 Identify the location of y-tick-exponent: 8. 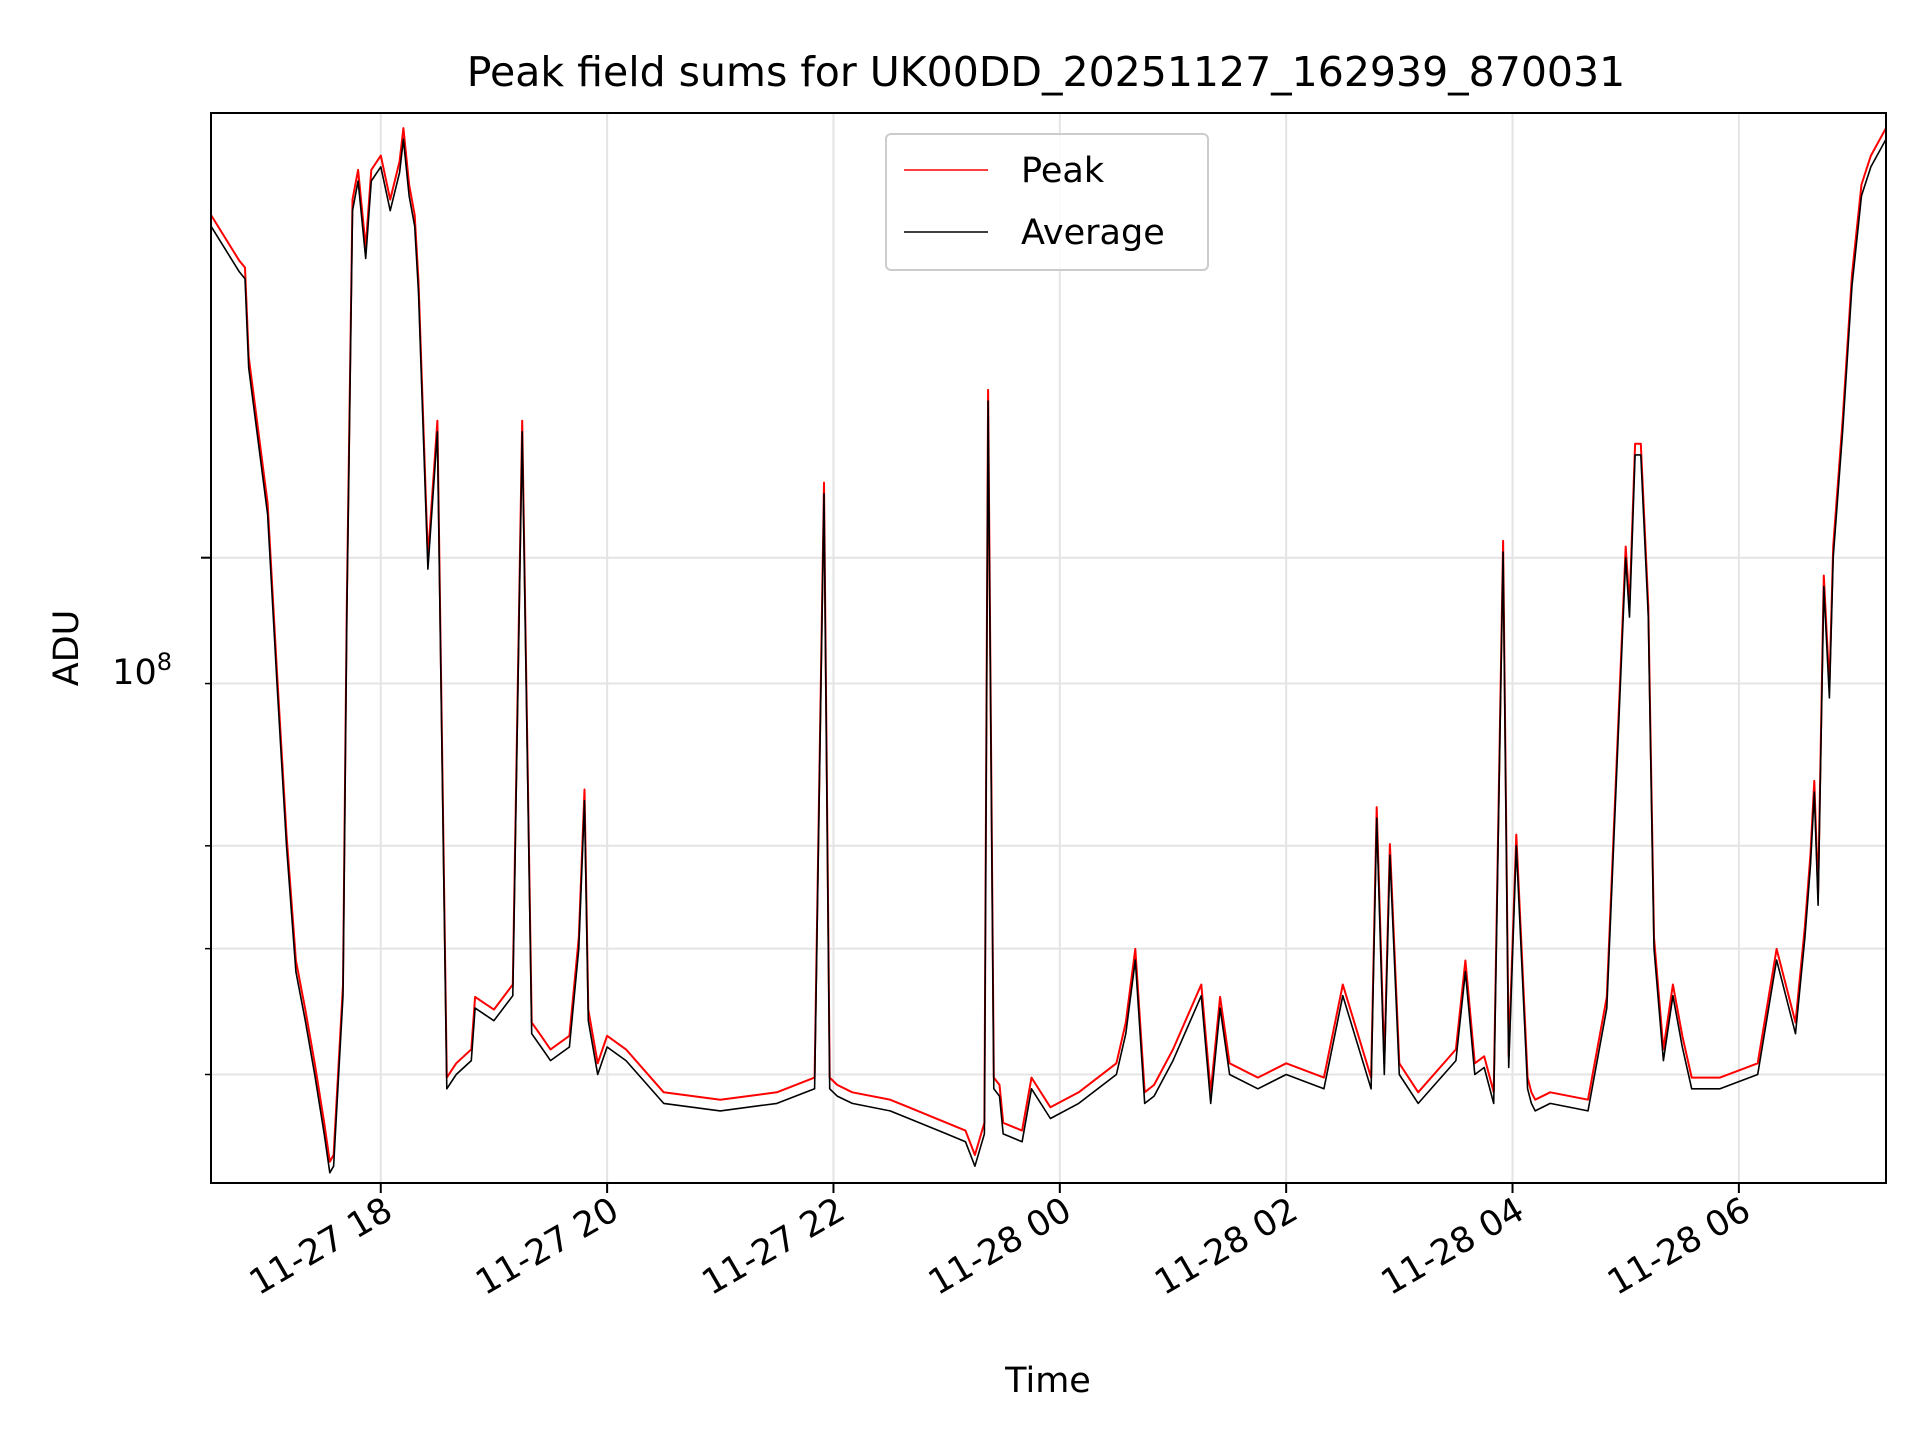
(164, 662).